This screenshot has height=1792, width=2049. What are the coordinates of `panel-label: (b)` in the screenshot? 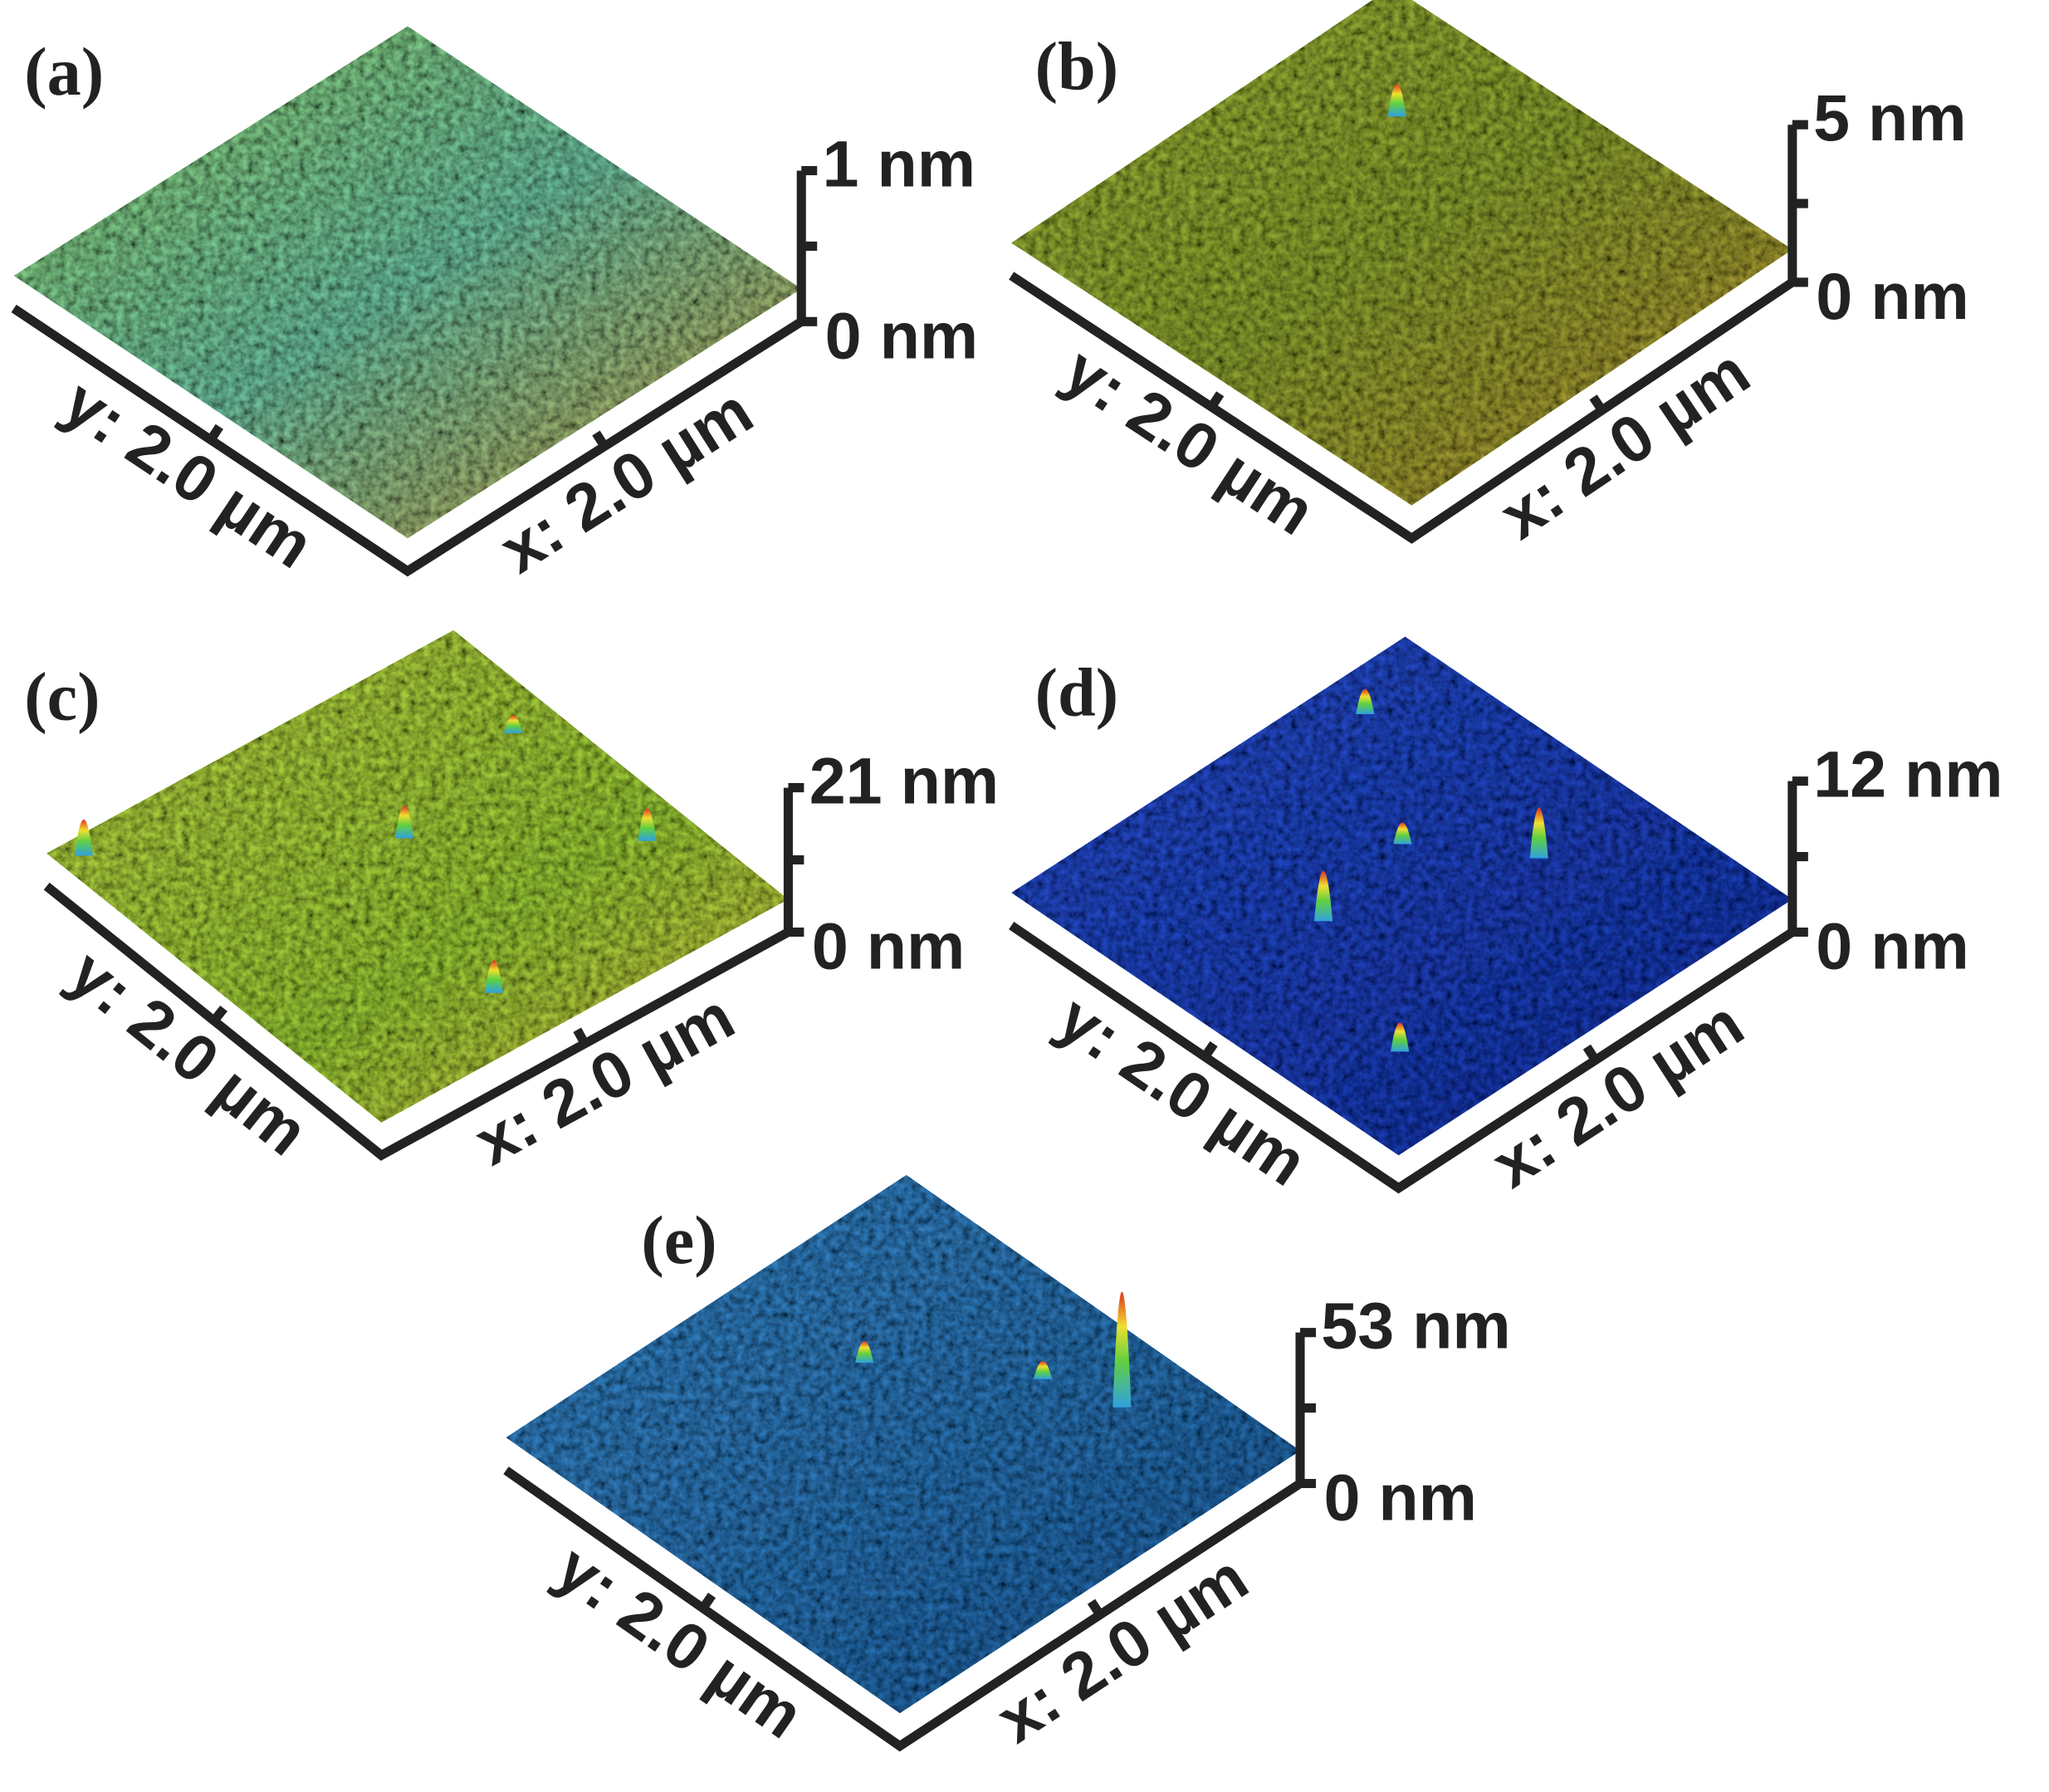 It's located at (1076, 67).